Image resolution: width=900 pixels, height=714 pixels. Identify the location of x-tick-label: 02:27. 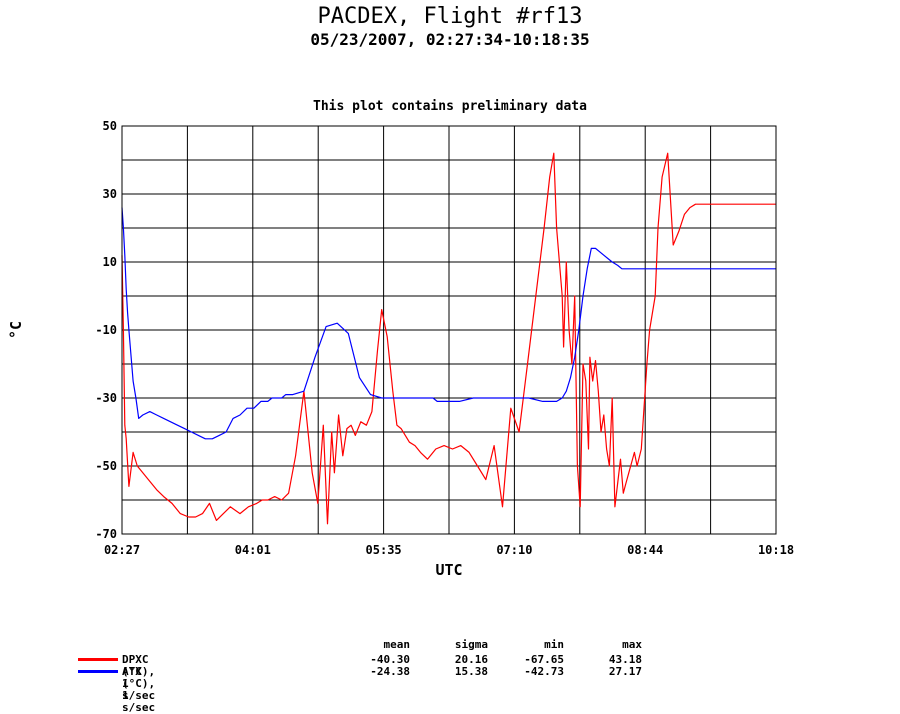
(122, 550).